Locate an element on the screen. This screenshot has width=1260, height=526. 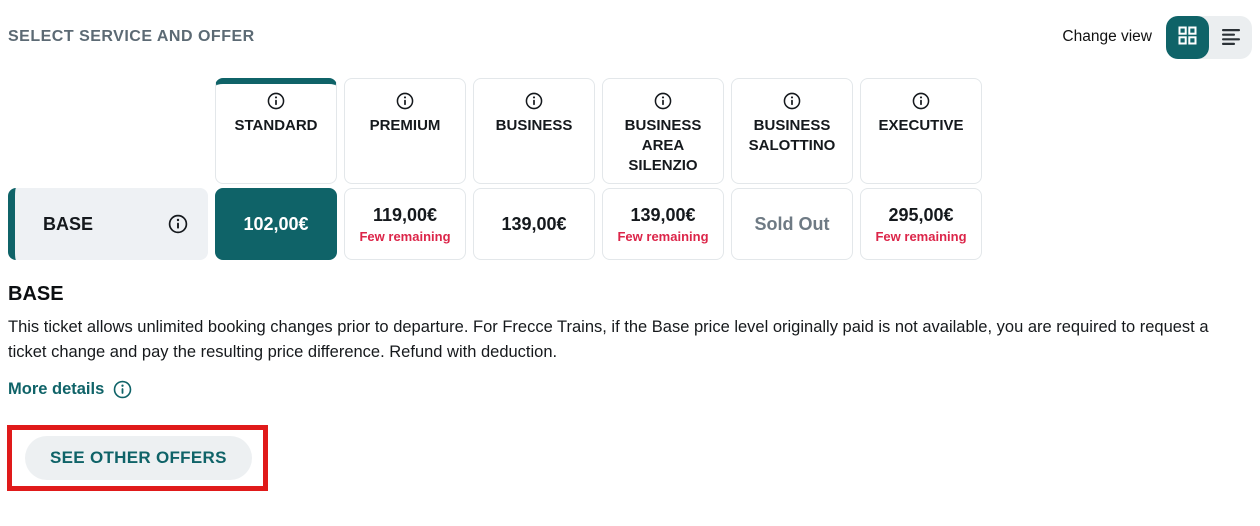
price-cell-premium: 119,00€ Few remaining is located at coordinates (405, 224).